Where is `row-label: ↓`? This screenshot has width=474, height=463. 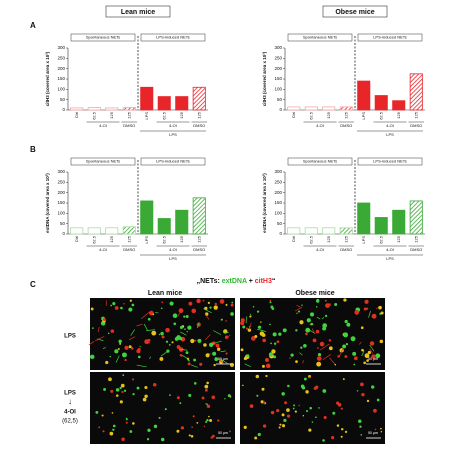 row-label: ↓ is located at coordinates (70, 401).